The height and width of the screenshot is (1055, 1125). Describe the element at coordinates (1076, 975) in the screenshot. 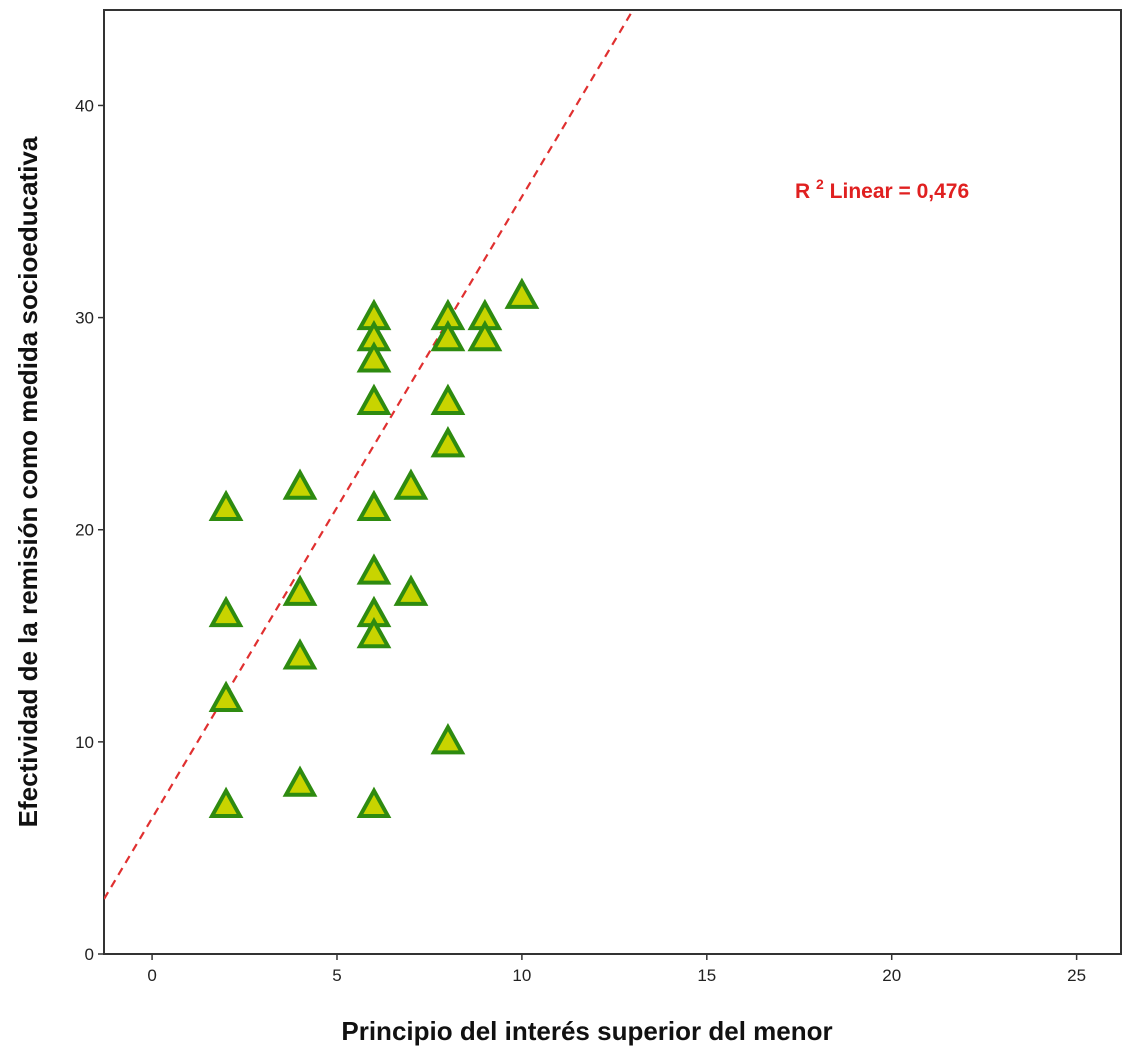

I see `x-tick-label: 25` at that location.